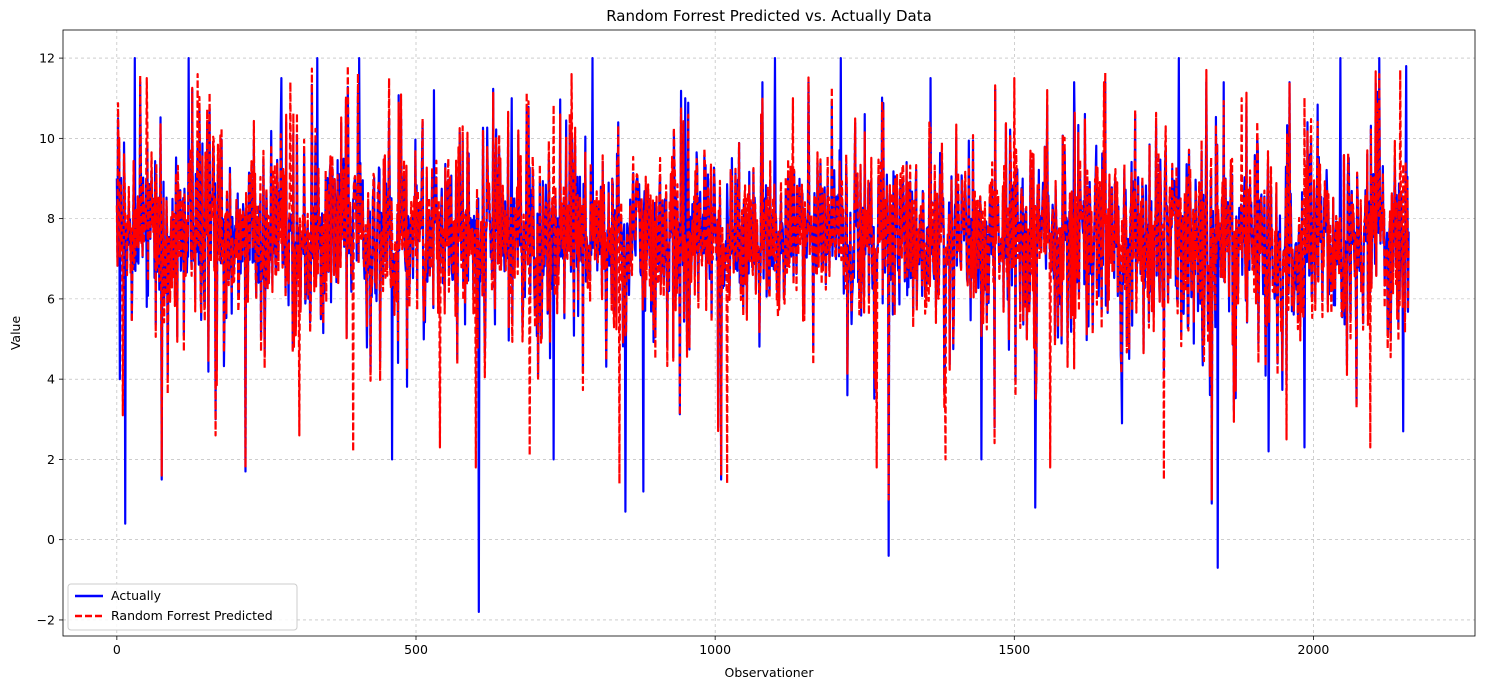 Image resolution: width=1489 pixels, height=690 pixels. What do you see at coordinates (192, 615) in the screenshot?
I see `legend-label-predicted: Random Forrest Predicted` at bounding box center [192, 615].